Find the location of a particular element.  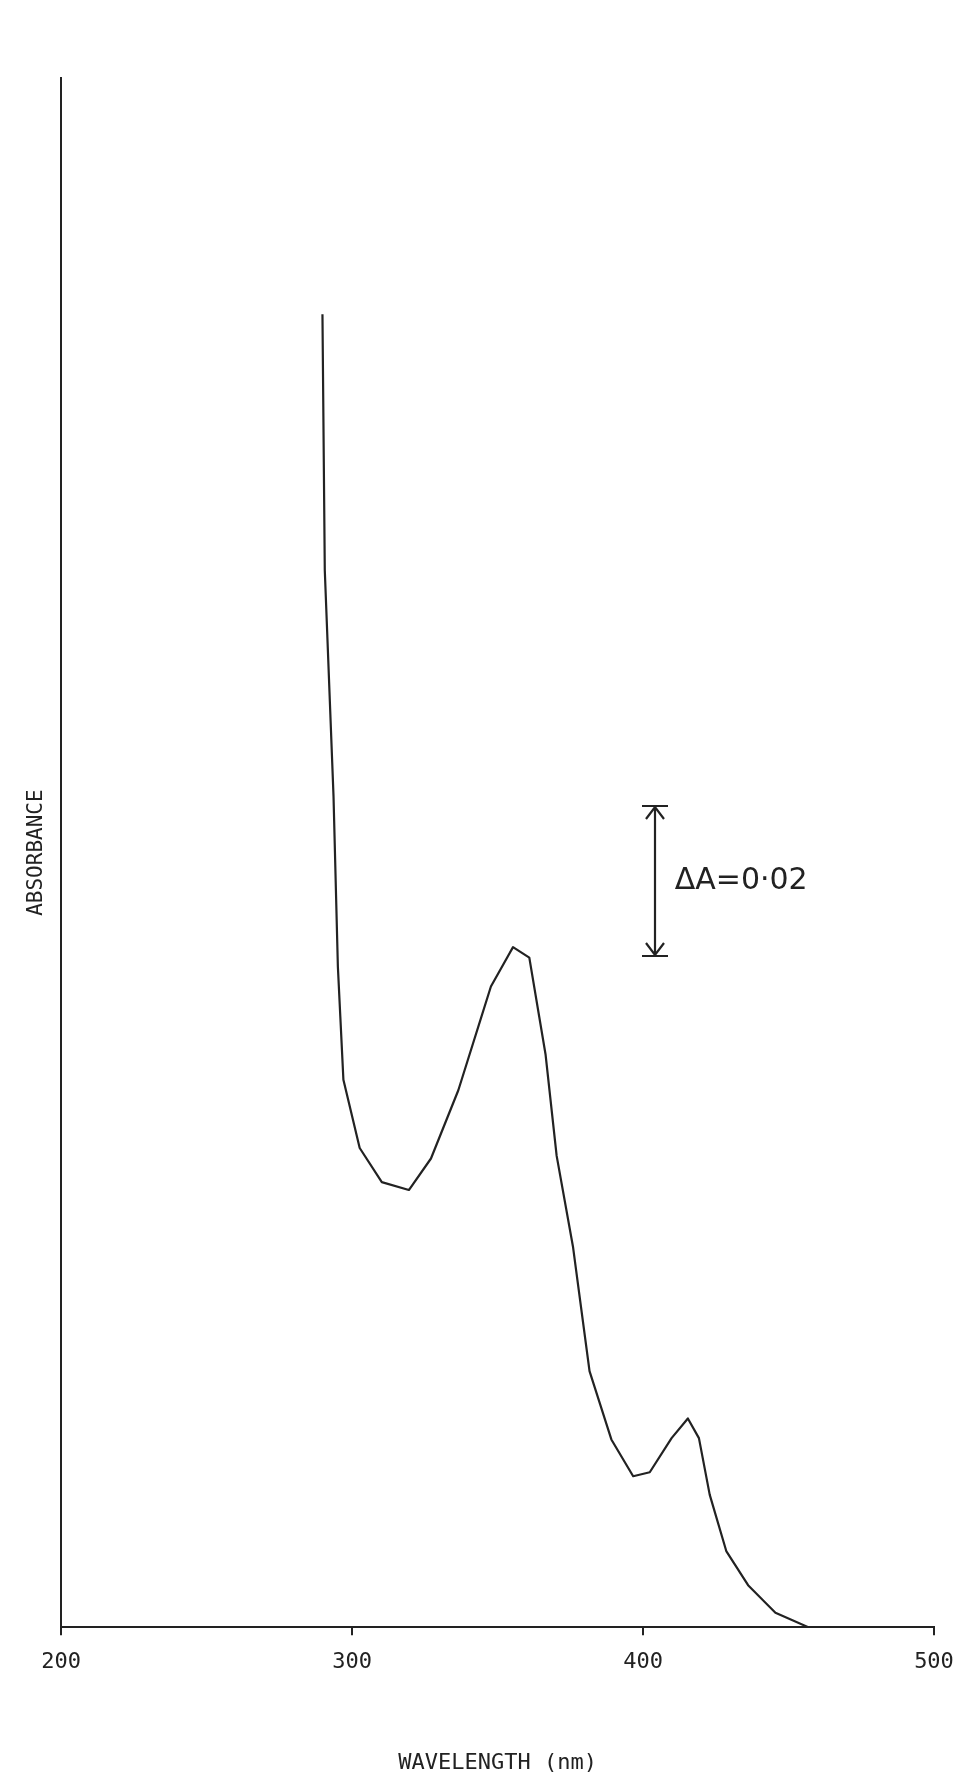

annotation: ΔA=0·02 is located at coordinates (741, 878).